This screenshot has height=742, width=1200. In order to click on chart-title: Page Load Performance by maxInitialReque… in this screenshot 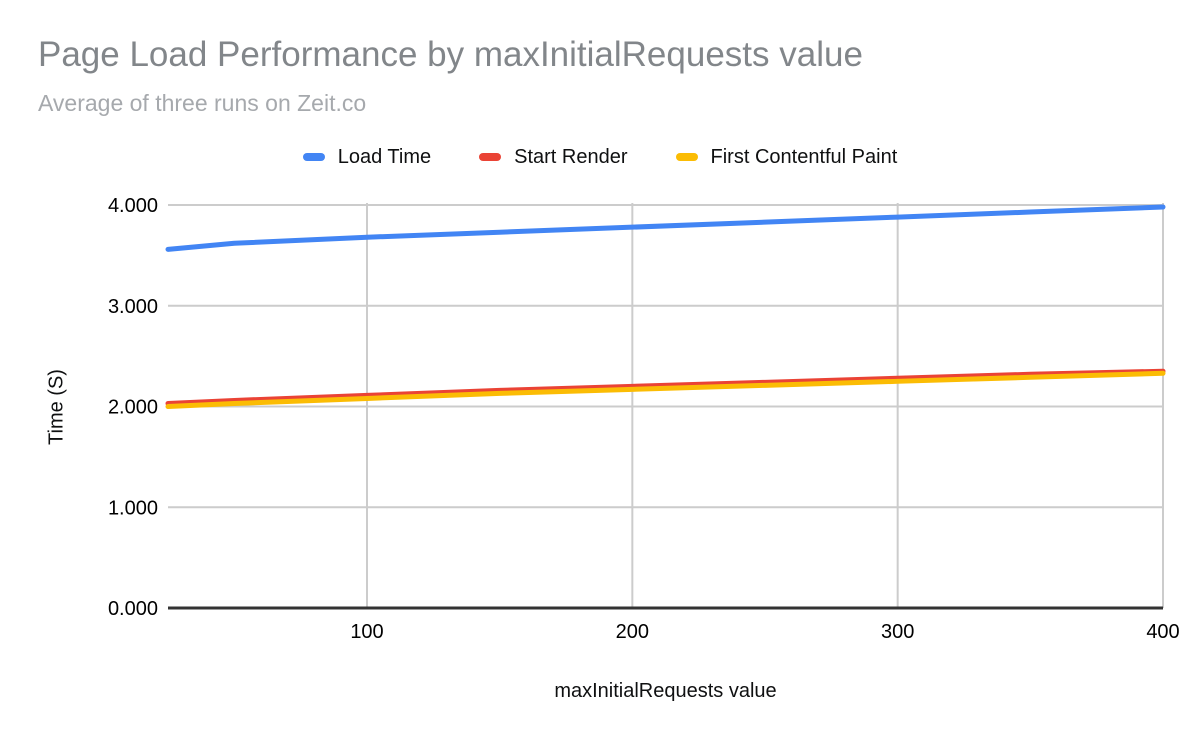, I will do `click(450, 54)`.